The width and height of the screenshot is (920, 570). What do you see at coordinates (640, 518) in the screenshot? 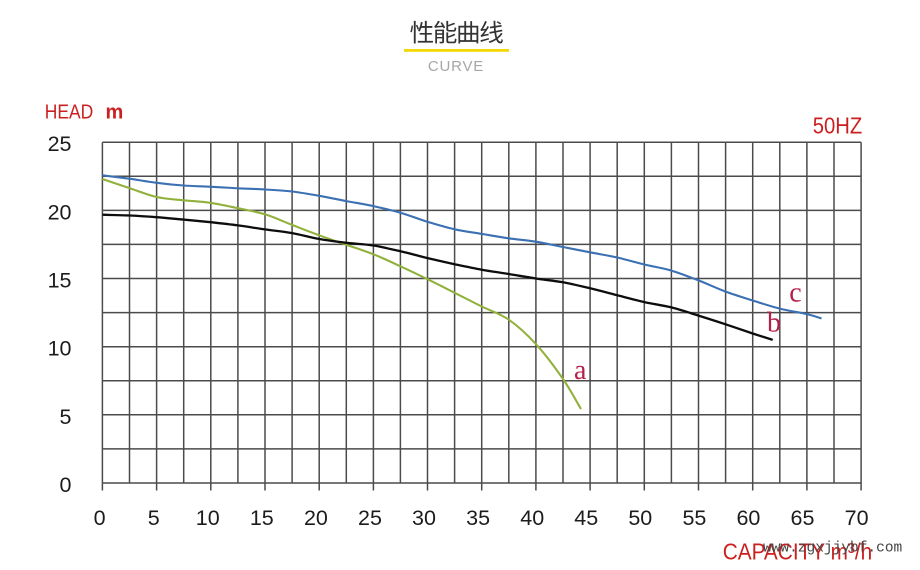
I see `svg-text: 50` at bounding box center [640, 518].